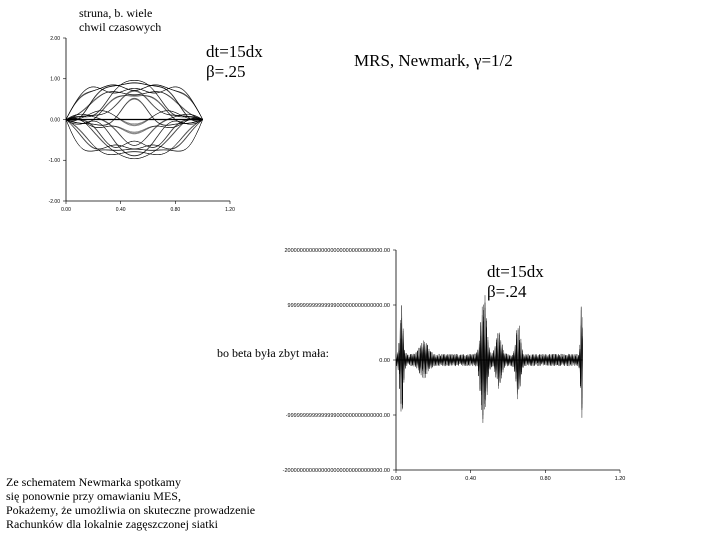  Describe the element at coordinates (339, 306) in the screenshot. I see `chart2-y-tick-label: 9999999999999999000000000000000.00` at that location.